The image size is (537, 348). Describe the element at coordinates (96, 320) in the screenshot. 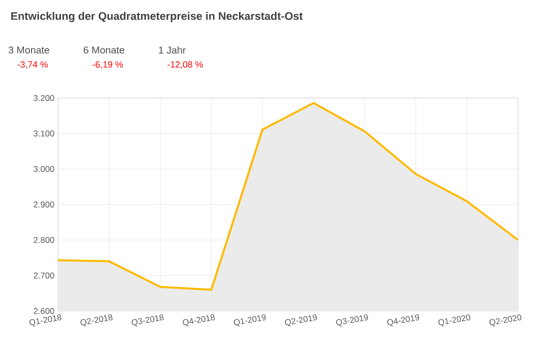

I see `x-tick-label: Q2-2018` at that location.